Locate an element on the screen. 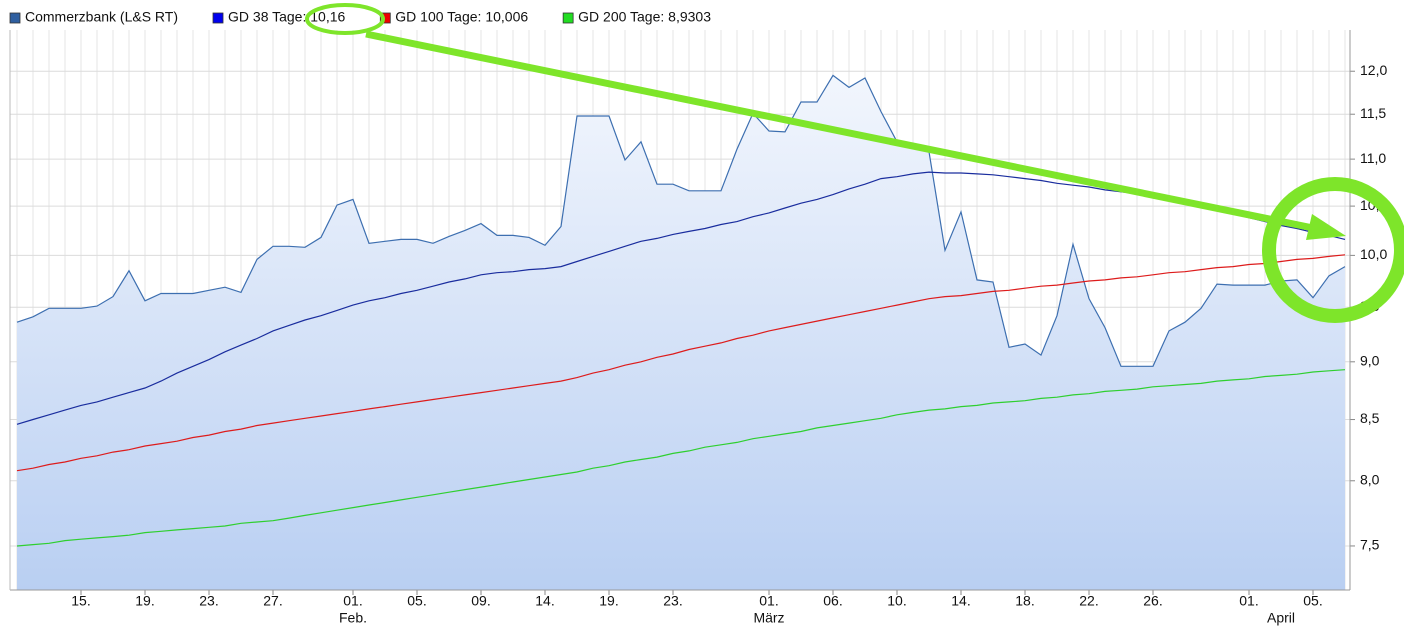 The height and width of the screenshot is (636, 1404). legend-label: GD 200 Tage: 8,9303 is located at coordinates (644, 17).